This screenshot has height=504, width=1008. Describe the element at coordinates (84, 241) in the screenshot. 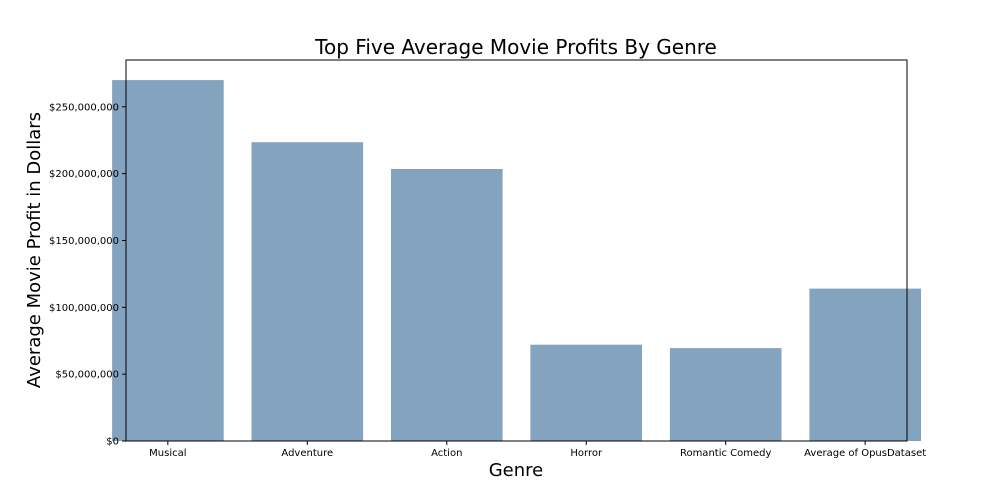

I see `y-tick-label: $150,000,000` at that location.